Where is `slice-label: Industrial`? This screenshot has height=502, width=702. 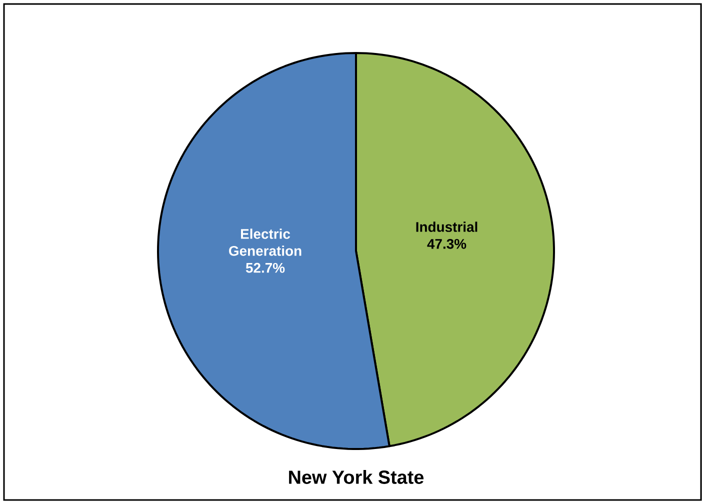 slice-label: Industrial is located at coordinates (447, 227).